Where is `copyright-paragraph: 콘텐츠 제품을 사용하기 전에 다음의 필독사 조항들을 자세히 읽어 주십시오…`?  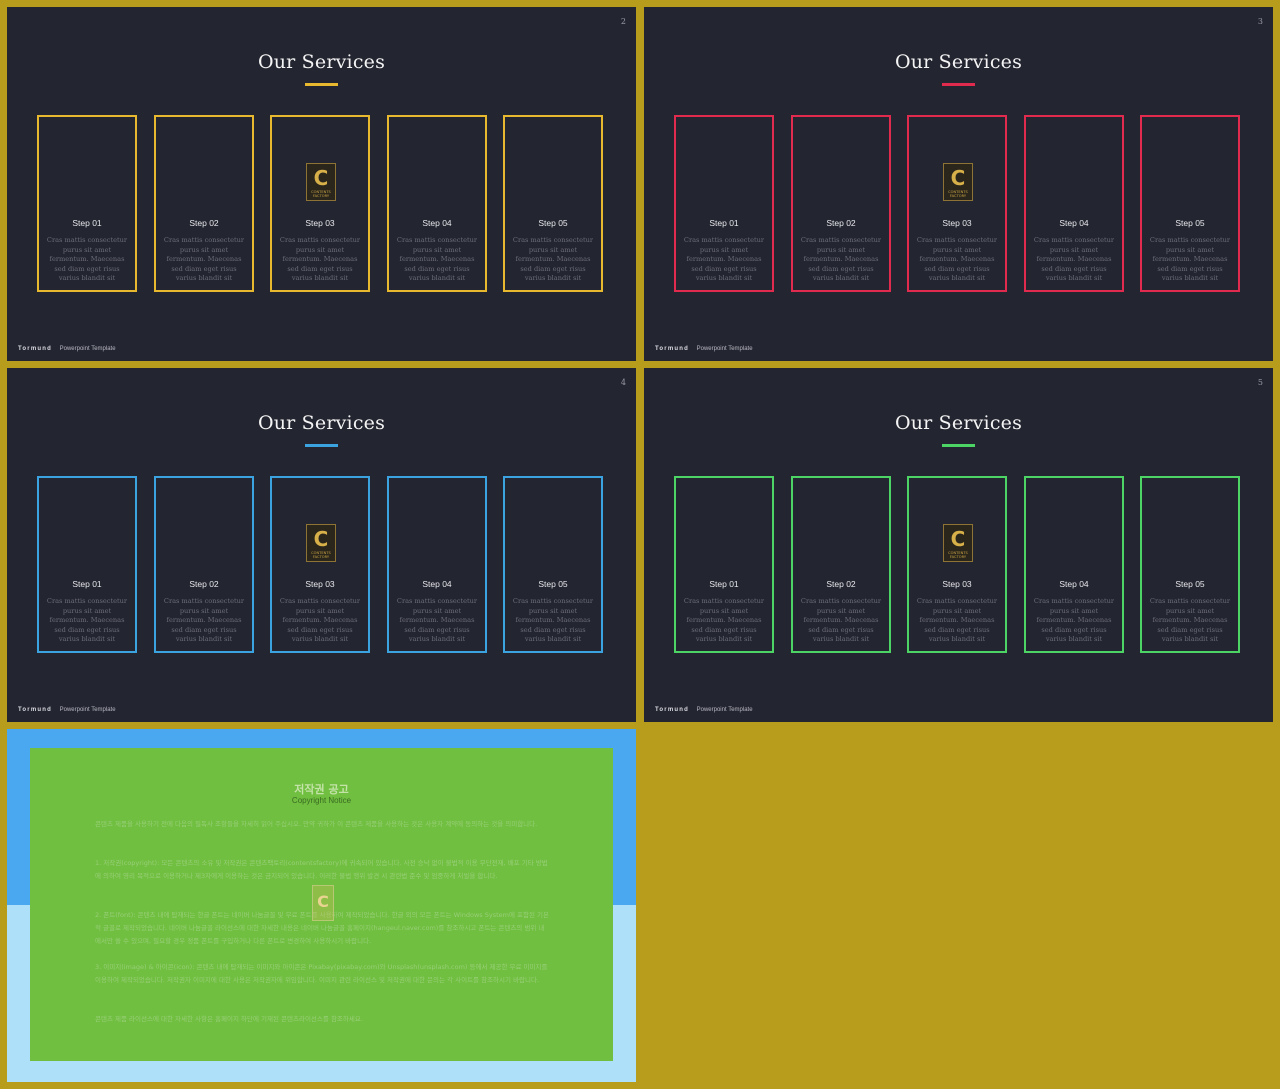
copyright-paragraph: 콘텐츠 제품을 사용하기 전에 다음의 필독사 조항들을 자세히 읽어 주십시오… is located at coordinates (316, 824).